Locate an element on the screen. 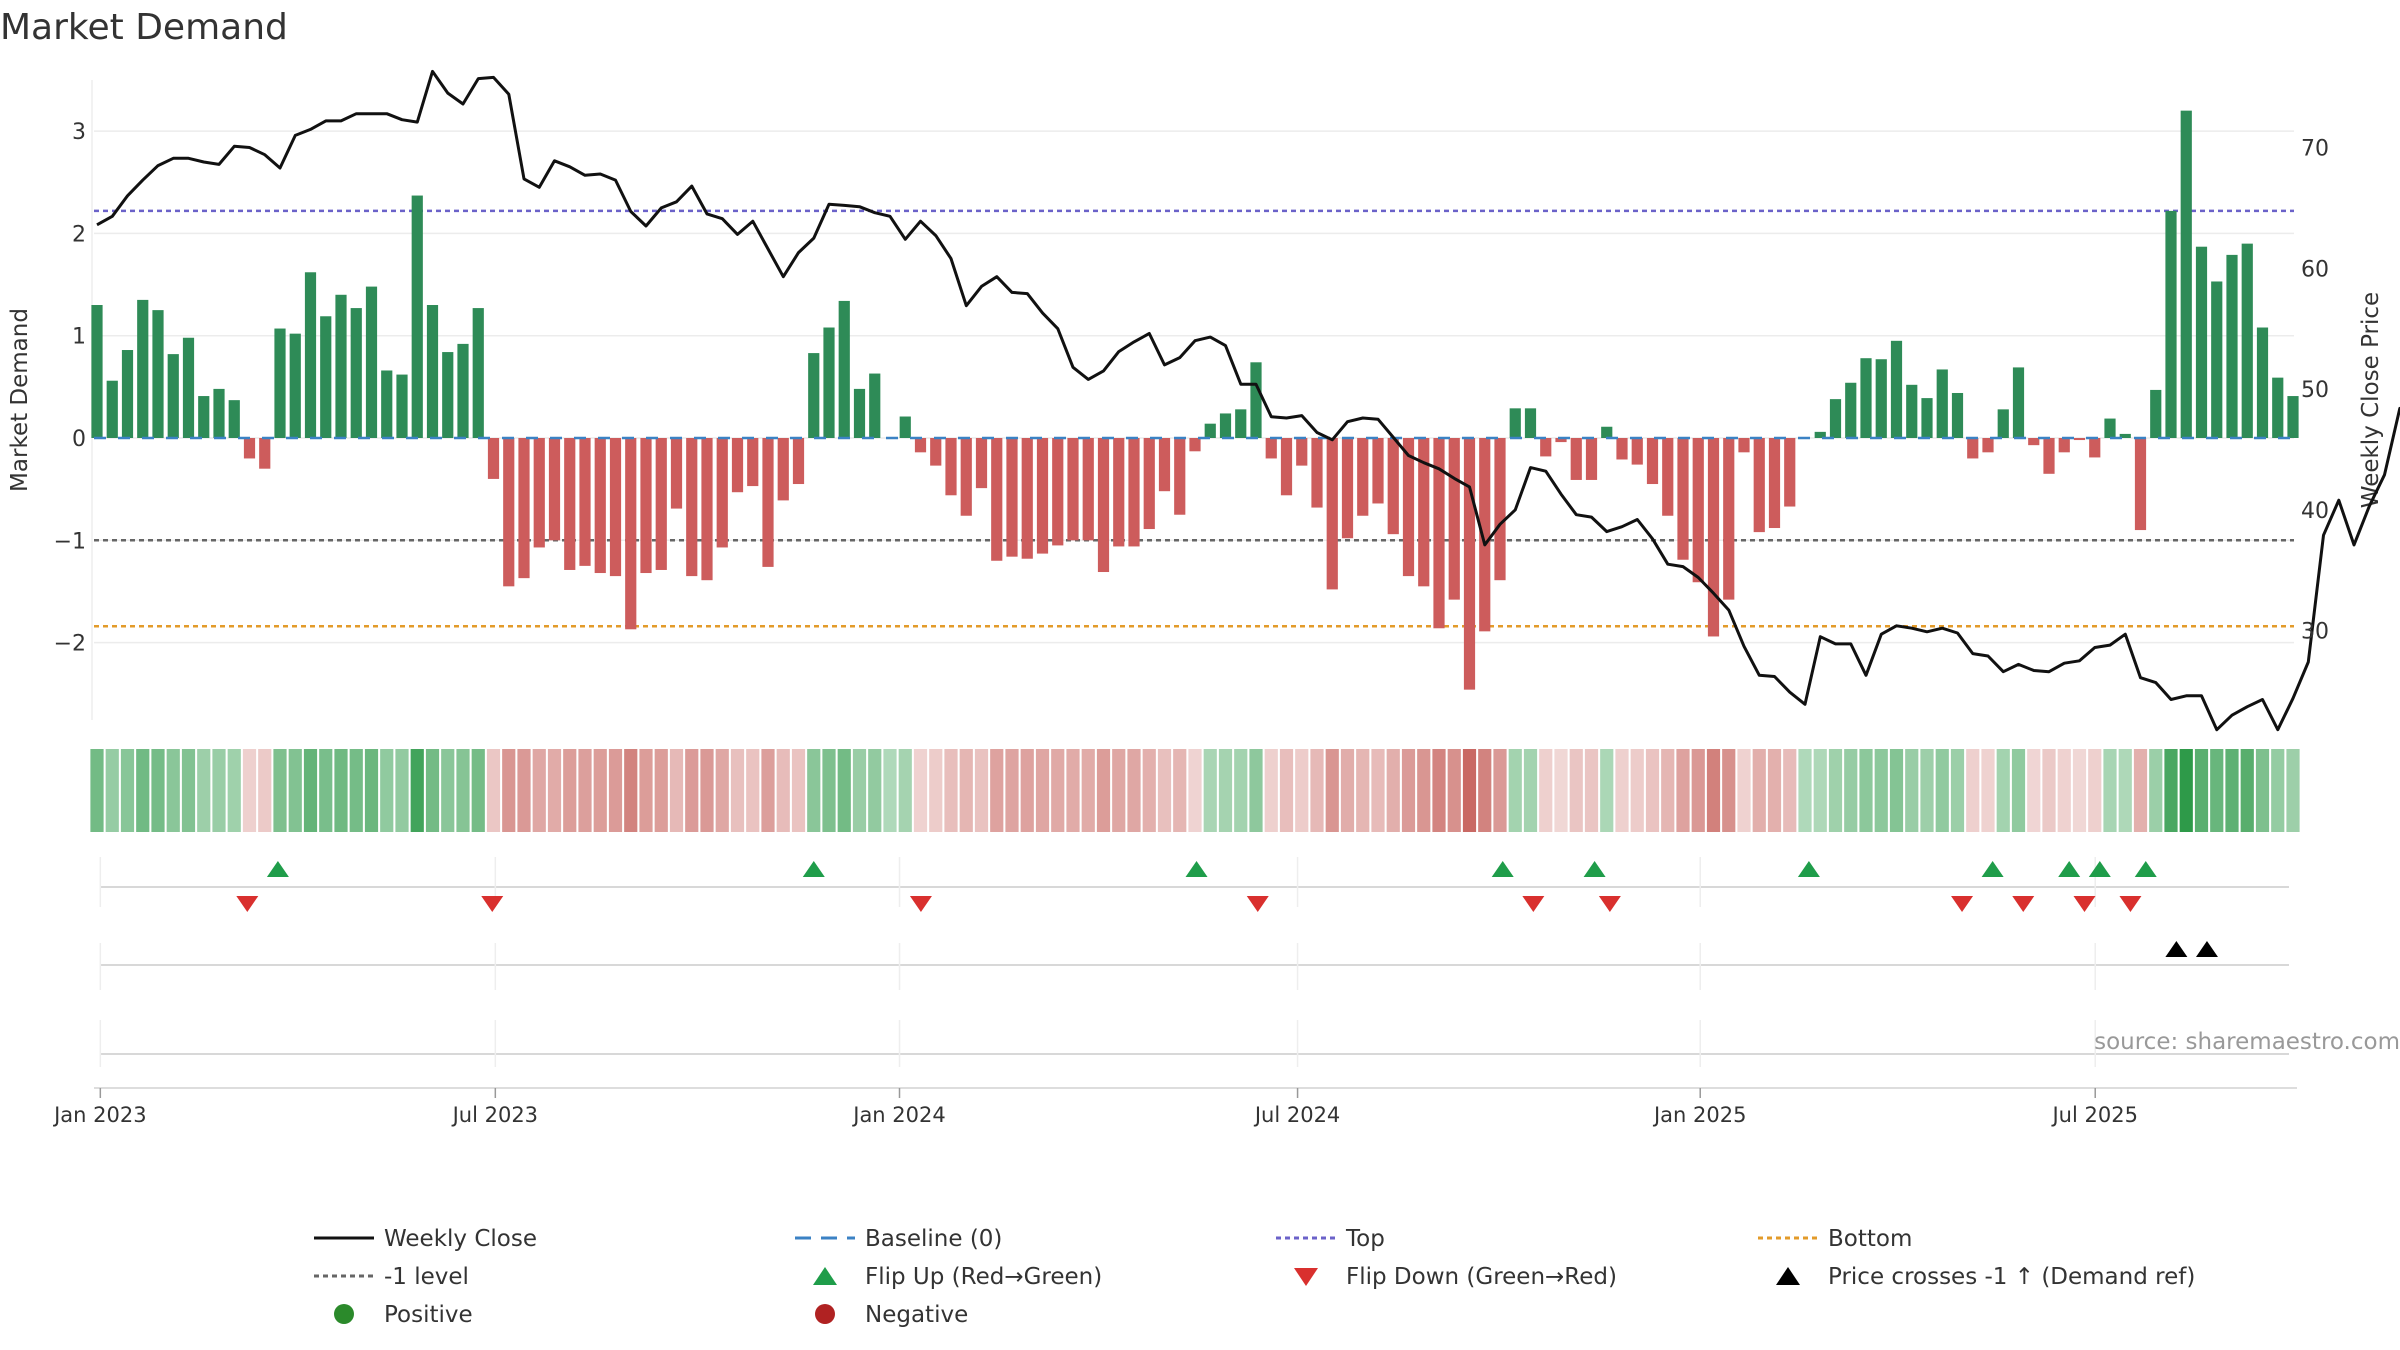 The height and width of the screenshot is (1350, 2400). legend-item-7: Price crosses -1 ↑ (Demand ref) is located at coordinates (1985, 1277).